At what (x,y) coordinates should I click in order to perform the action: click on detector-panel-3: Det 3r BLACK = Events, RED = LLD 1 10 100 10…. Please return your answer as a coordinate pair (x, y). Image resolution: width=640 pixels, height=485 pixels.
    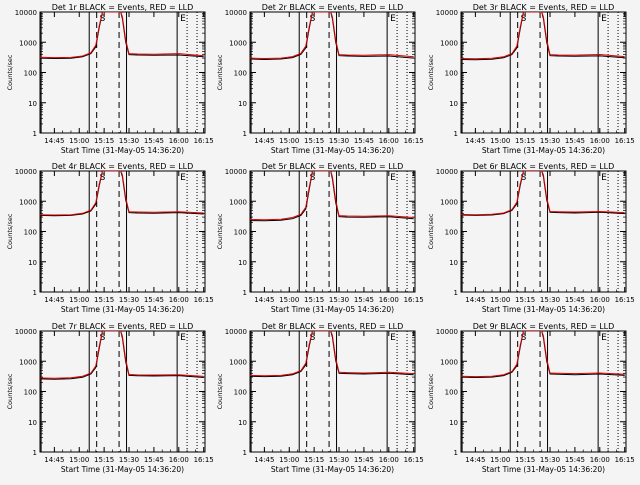
    Looking at the image, I should click on (531, 79).